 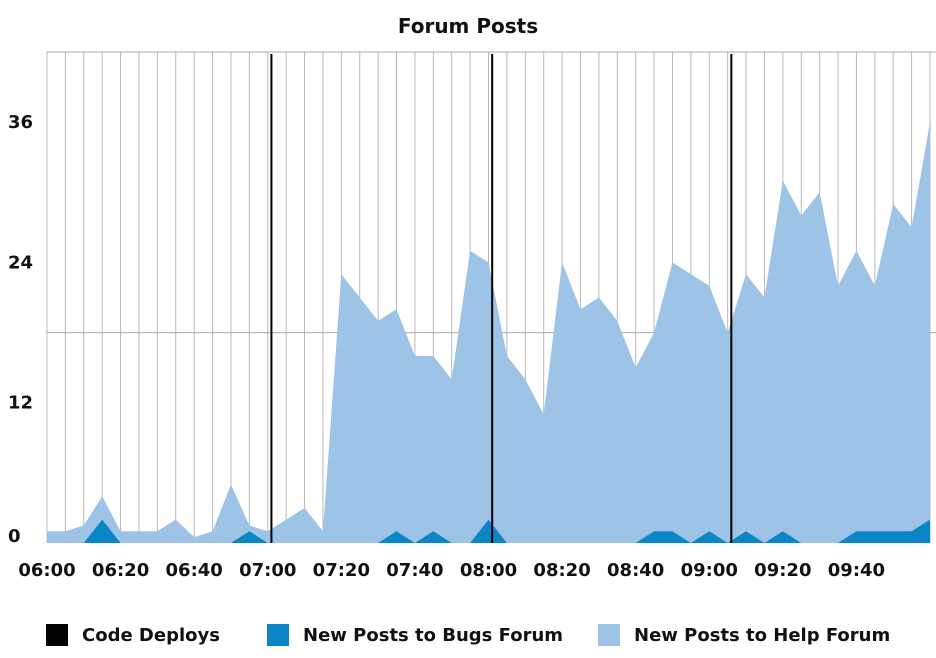 What do you see at coordinates (20, 262) in the screenshot?
I see `y-tick-label: 24` at bounding box center [20, 262].